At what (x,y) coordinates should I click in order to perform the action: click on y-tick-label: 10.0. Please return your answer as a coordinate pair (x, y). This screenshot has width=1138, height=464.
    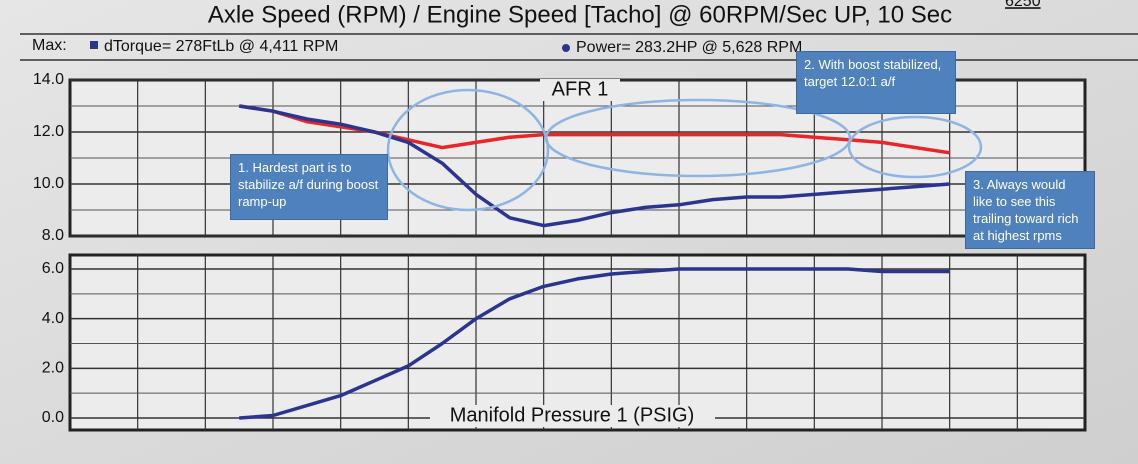
    Looking at the image, I should click on (48, 183).